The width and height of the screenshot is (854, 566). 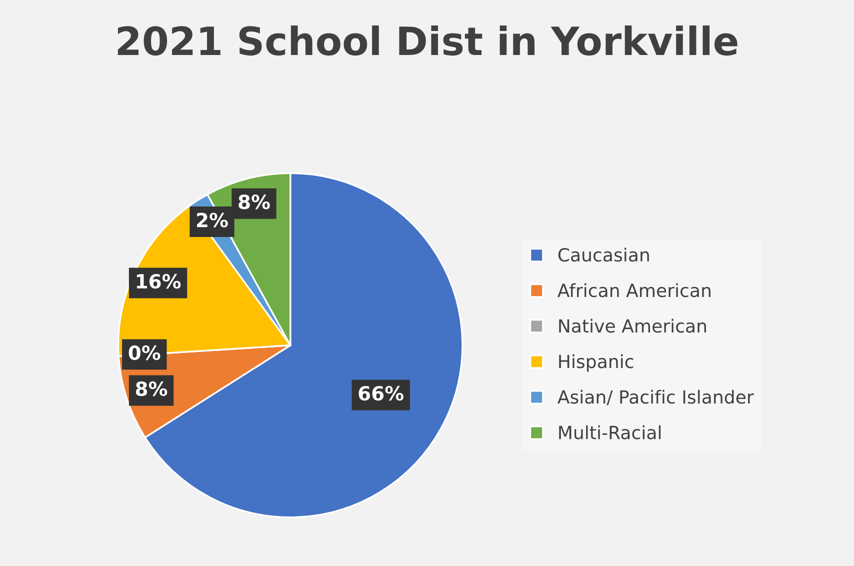 I want to click on chart-title: 2021 School Dist in Yorkville, so click(x=428, y=40).